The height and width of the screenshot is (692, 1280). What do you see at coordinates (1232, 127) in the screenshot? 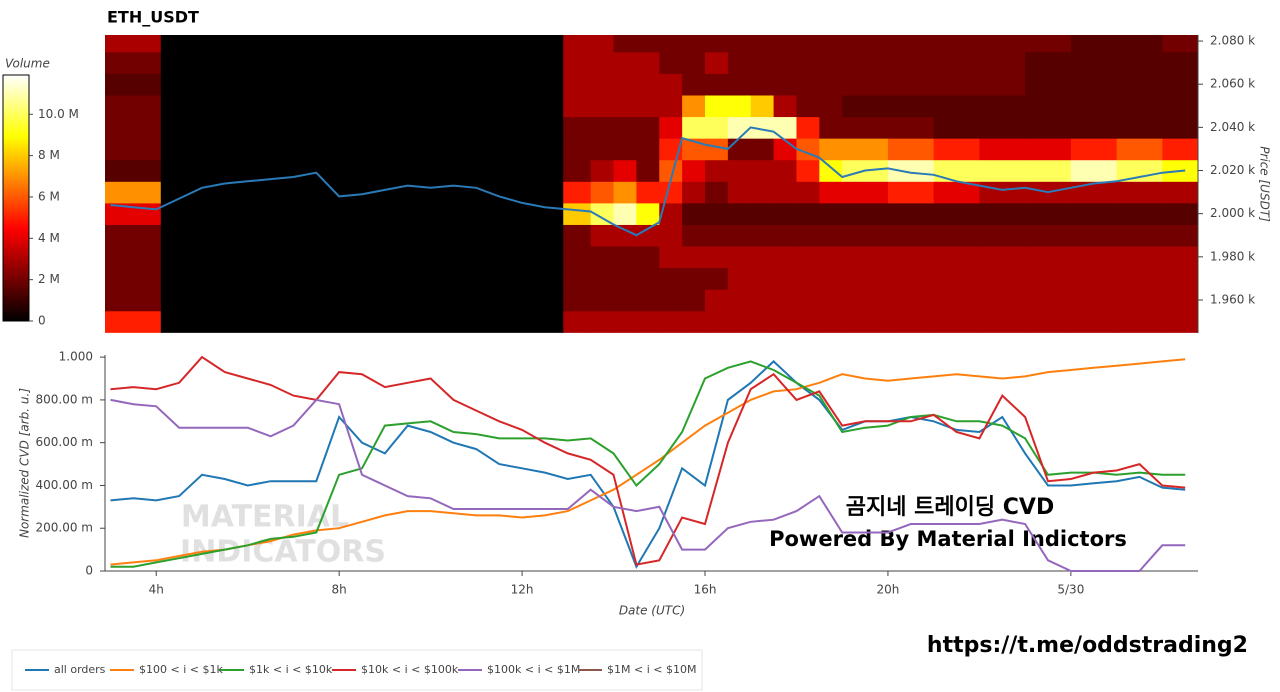
I see `y-tick-label: 2.040 k` at bounding box center [1232, 127].